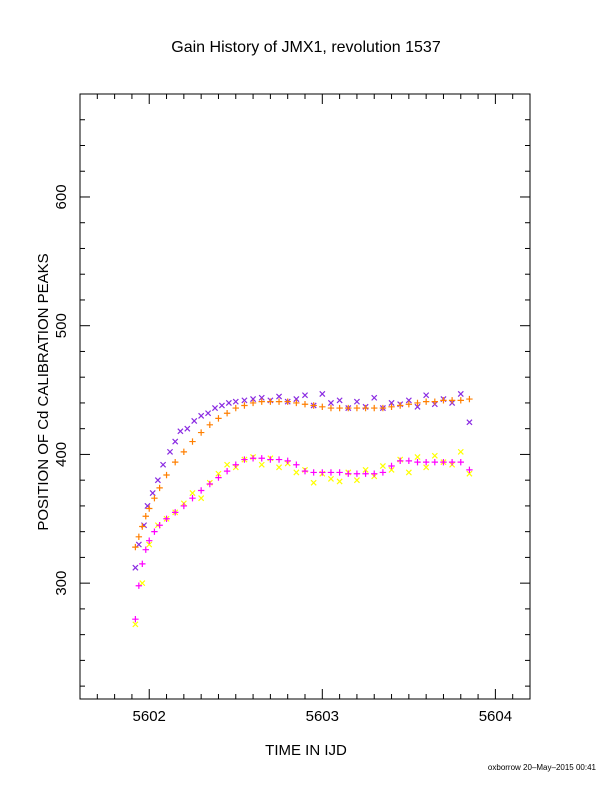 The height and width of the screenshot is (792, 612). I want to click on chart-title: Gain History of JMX1, revolution 1537, so click(306, 47).